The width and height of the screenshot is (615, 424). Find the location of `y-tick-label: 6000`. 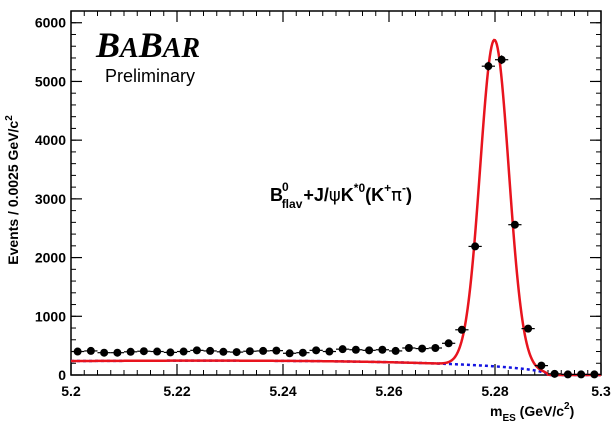

y-tick-label: 6000 is located at coordinates (50, 23).